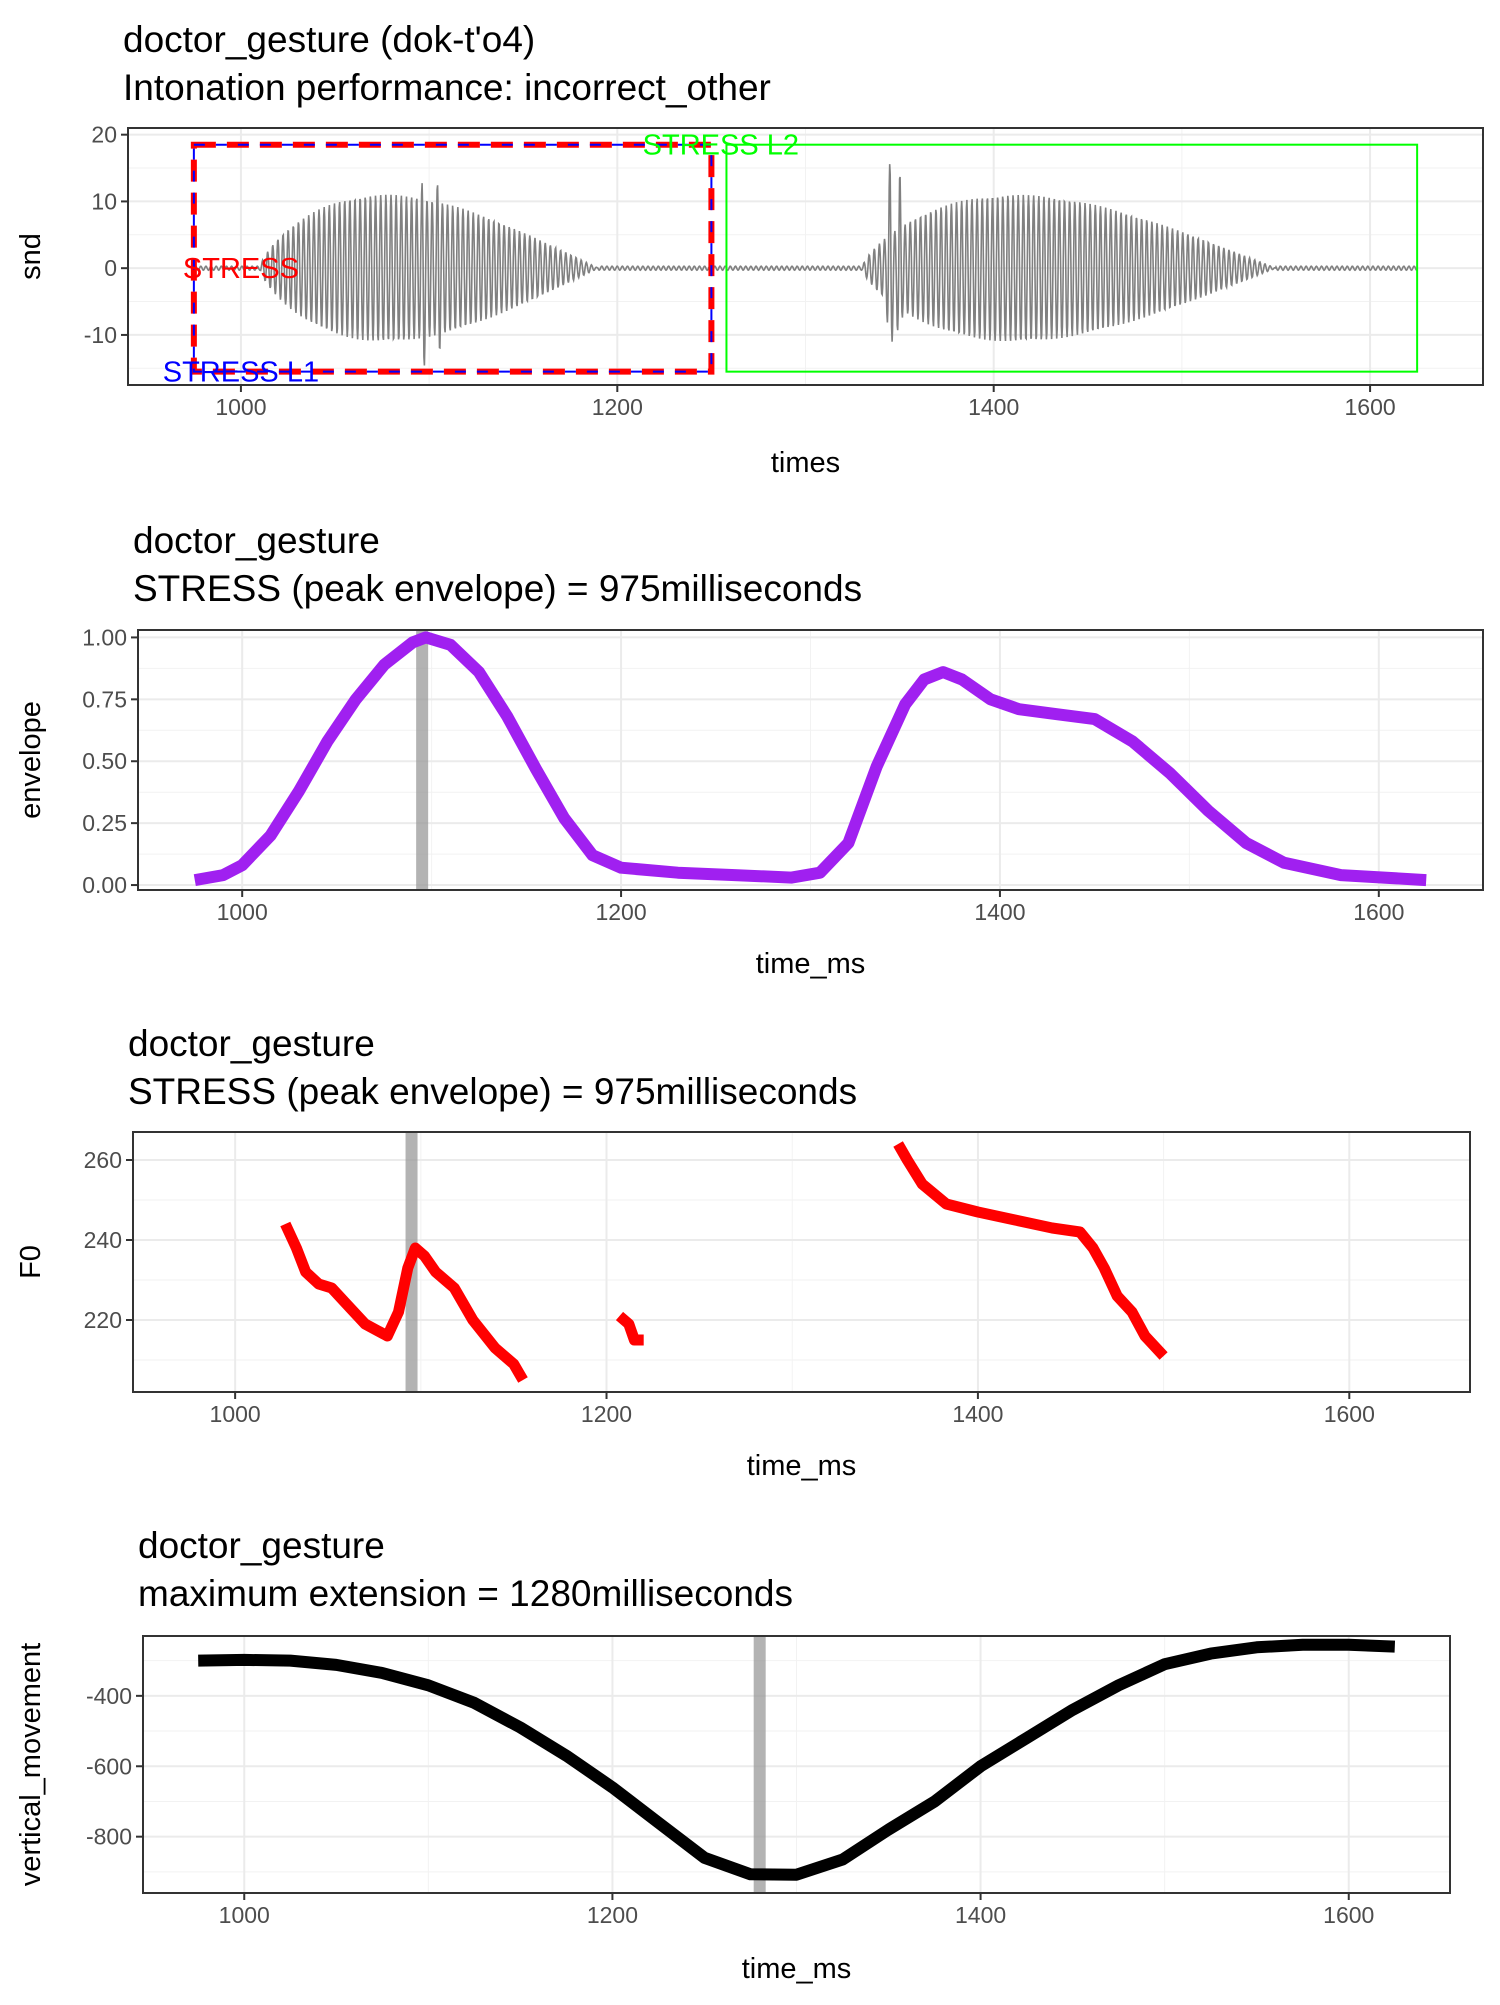 The width and height of the screenshot is (1500, 2005). What do you see at coordinates (104, 761) in the screenshot?
I see `y-tick-label: 0.50` at bounding box center [104, 761].